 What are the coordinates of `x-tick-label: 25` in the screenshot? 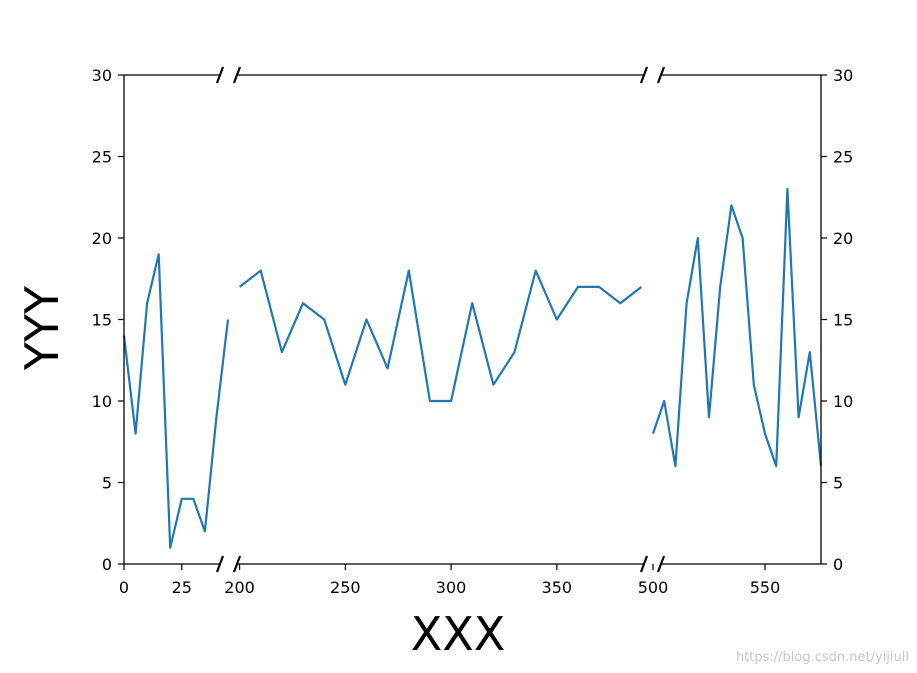 It's located at (182, 587).